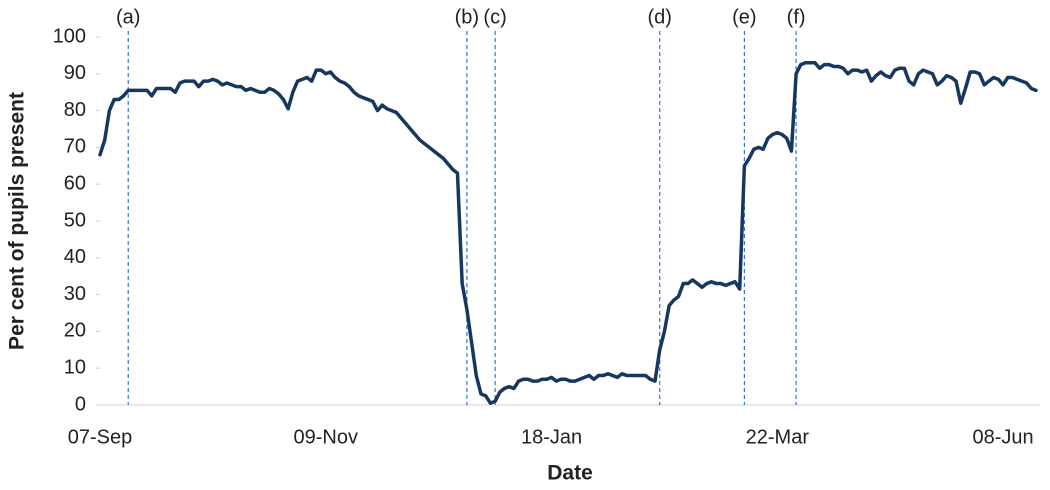 Image resolution: width=1050 pixels, height=490 pixels. Describe the element at coordinates (75, 183) in the screenshot. I see `y-tick-label: 60` at that location.